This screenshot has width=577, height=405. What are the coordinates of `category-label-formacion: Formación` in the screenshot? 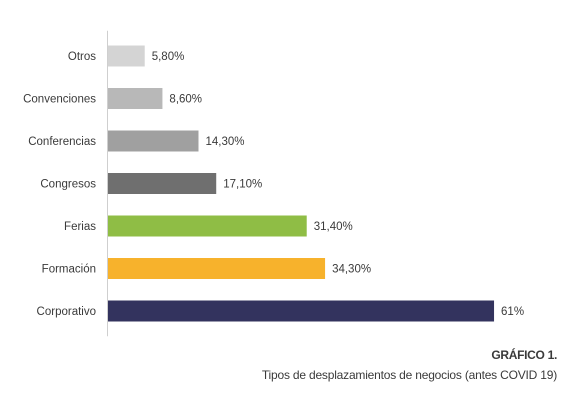 It's located at (69, 270).